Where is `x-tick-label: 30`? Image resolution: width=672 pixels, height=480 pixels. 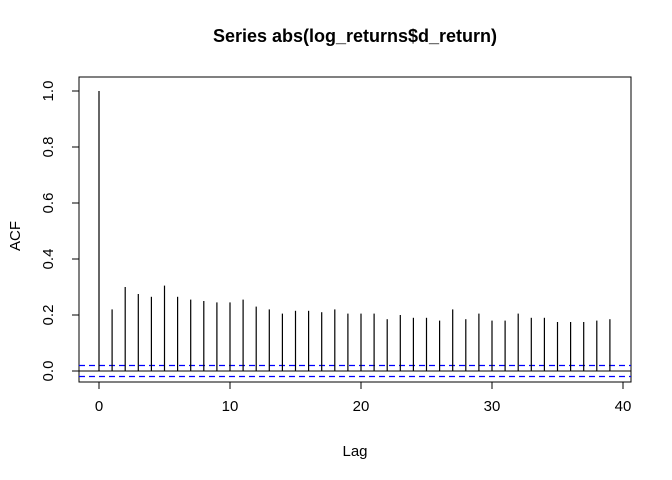 x-tick-label: 30 is located at coordinates (492, 406).